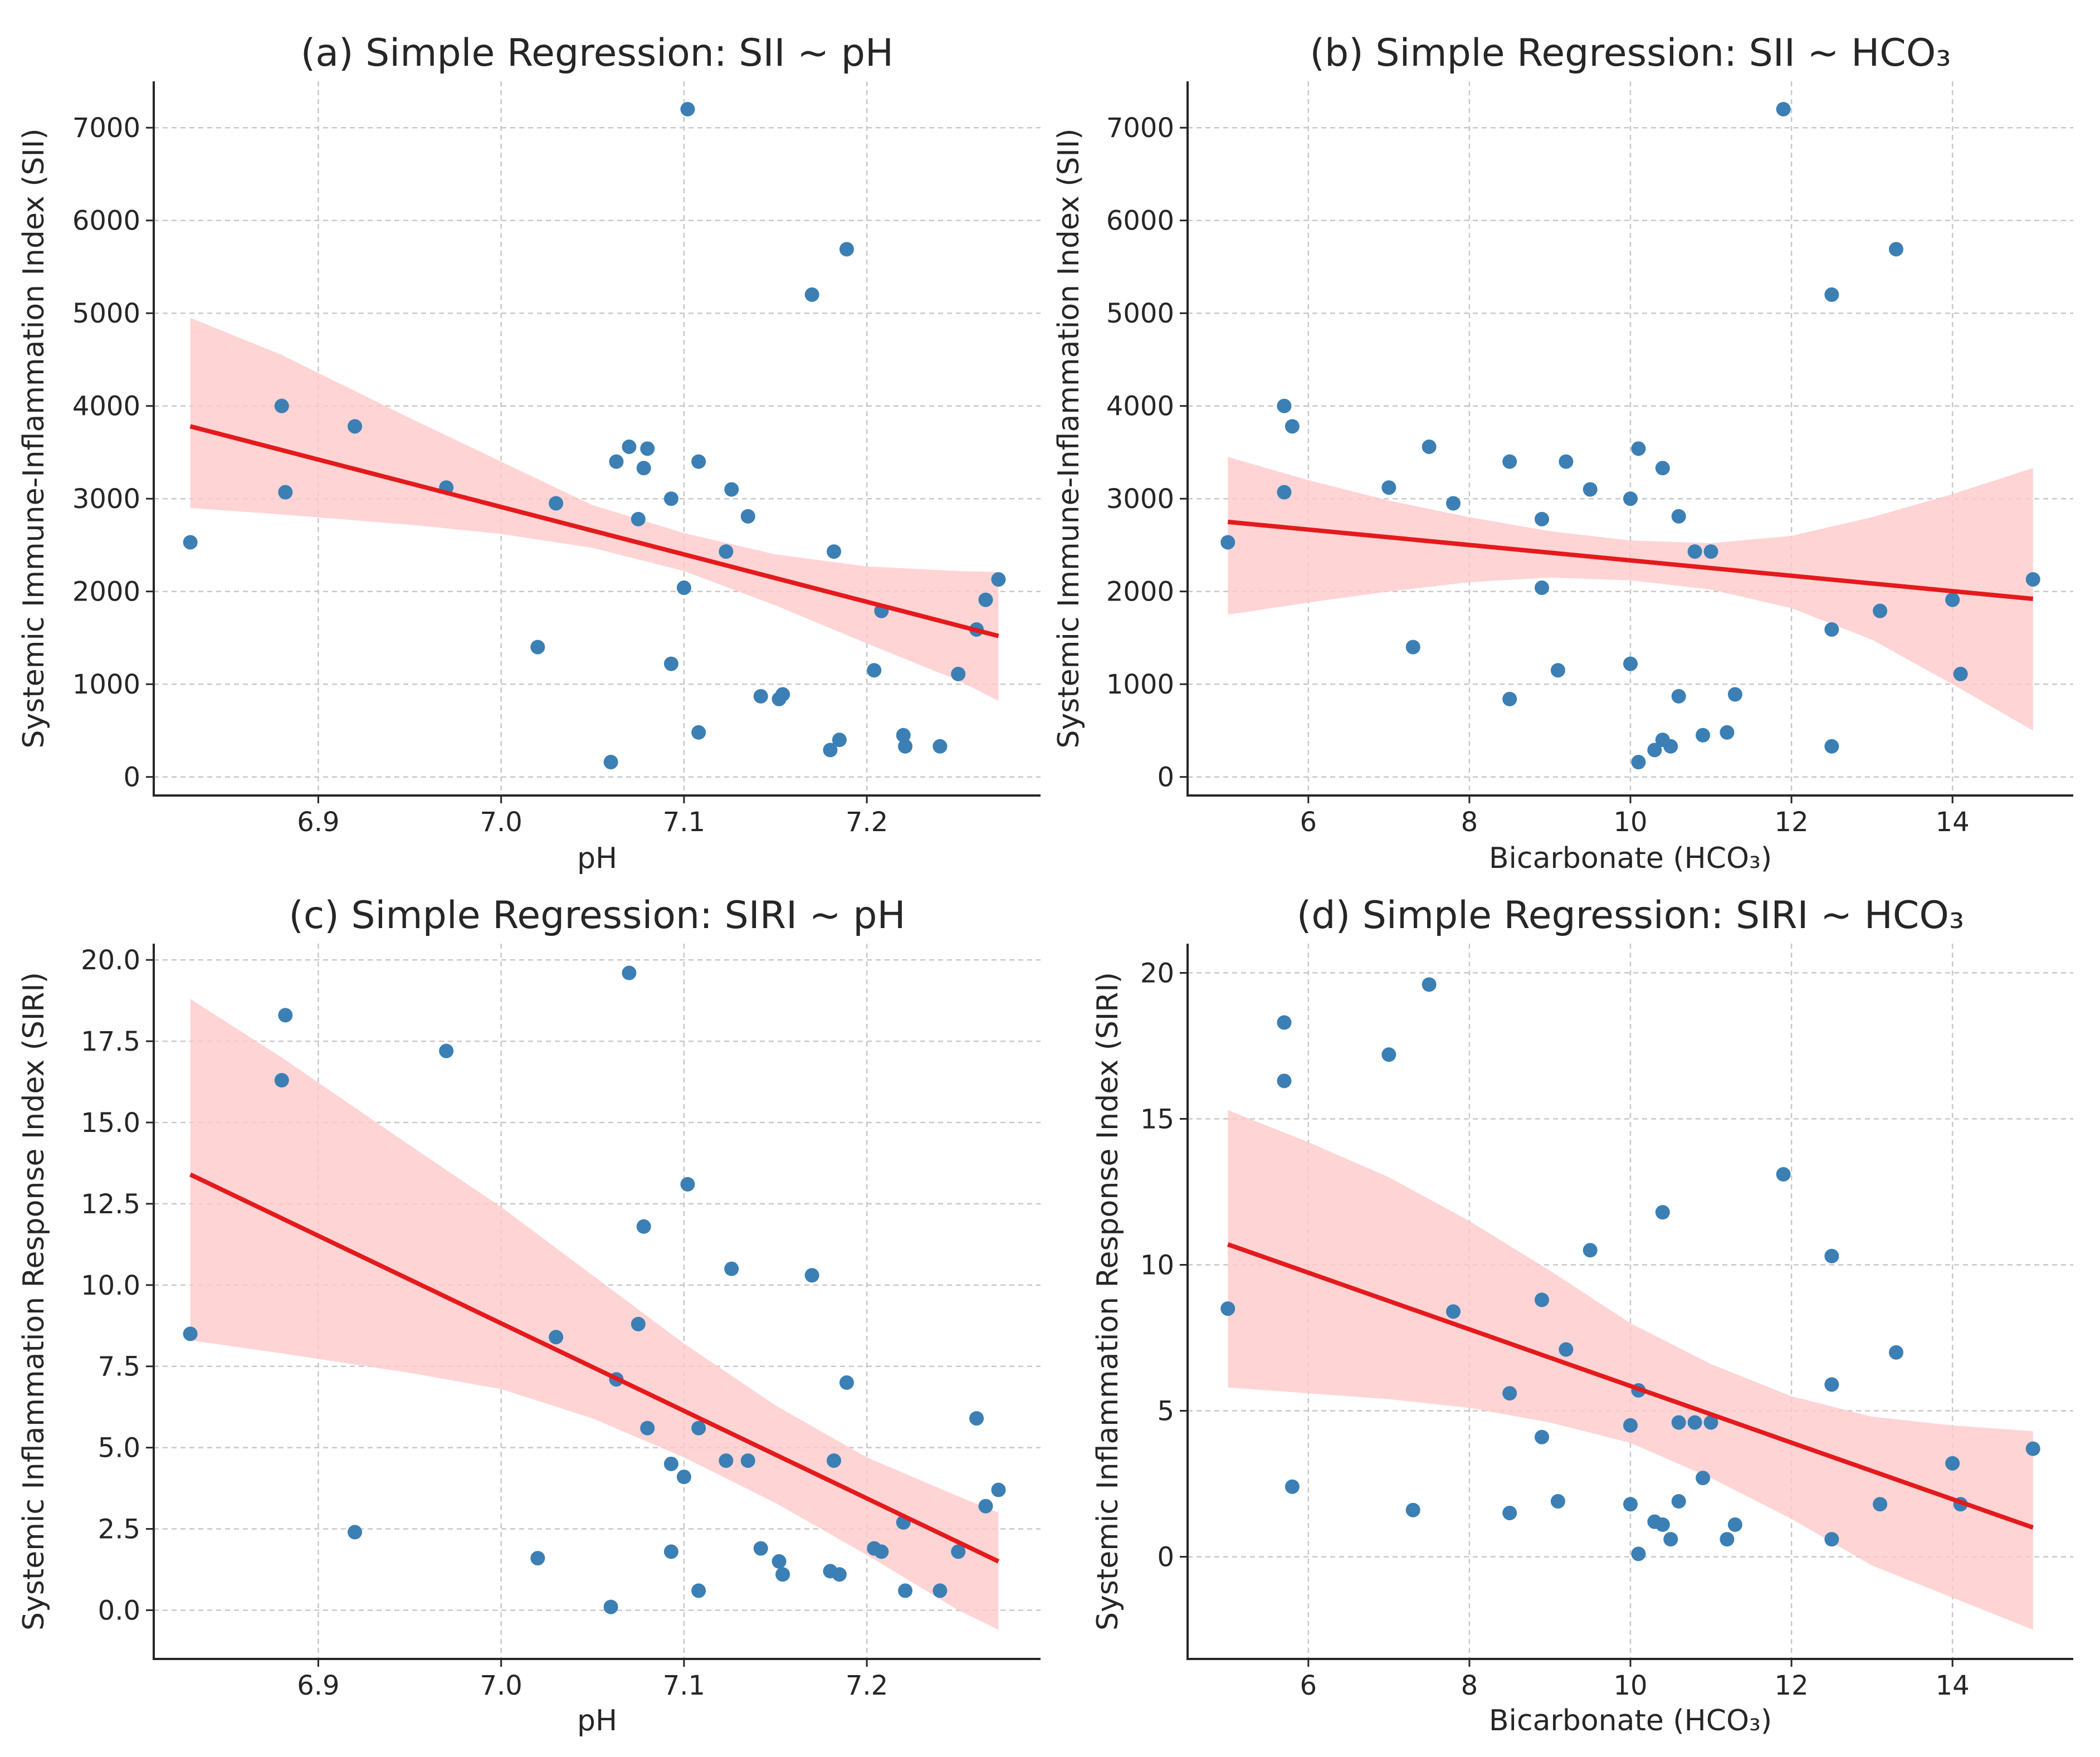 The height and width of the screenshot is (1757, 2100). Describe the element at coordinates (684, 822) in the screenshot. I see `x-tick-label: 7.1` at that location.